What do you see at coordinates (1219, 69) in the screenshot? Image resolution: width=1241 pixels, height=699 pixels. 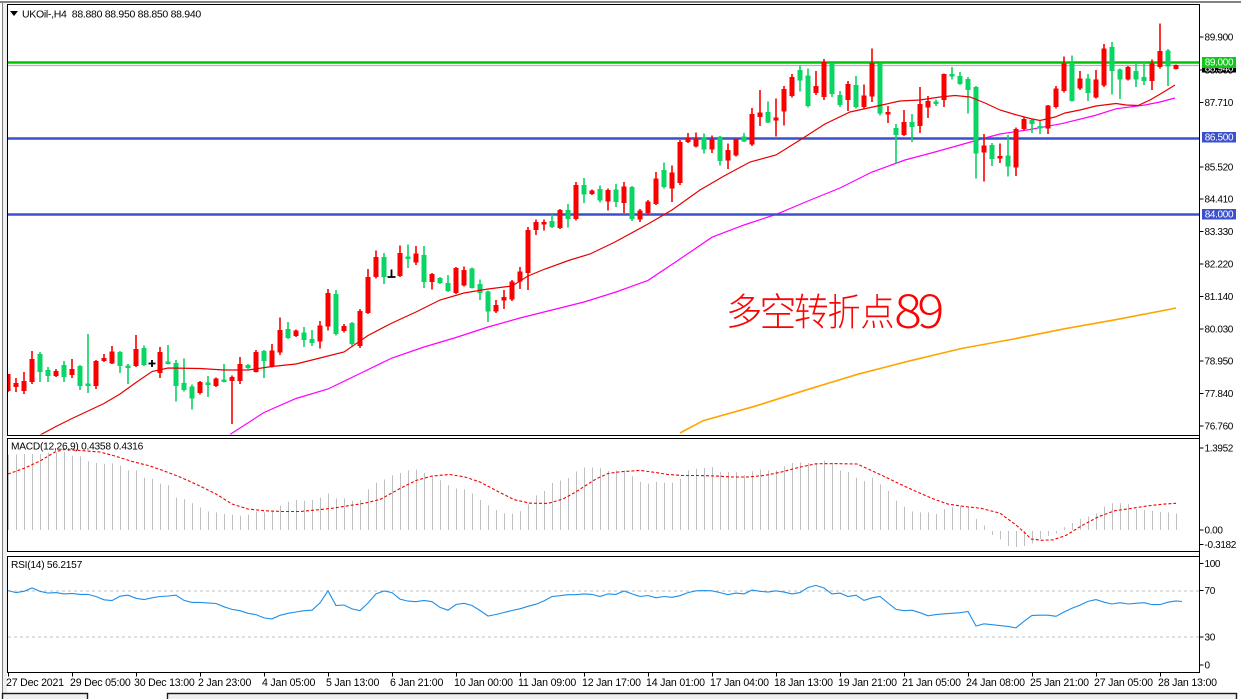 I see `svg-text: 88.940` at bounding box center [1219, 69].